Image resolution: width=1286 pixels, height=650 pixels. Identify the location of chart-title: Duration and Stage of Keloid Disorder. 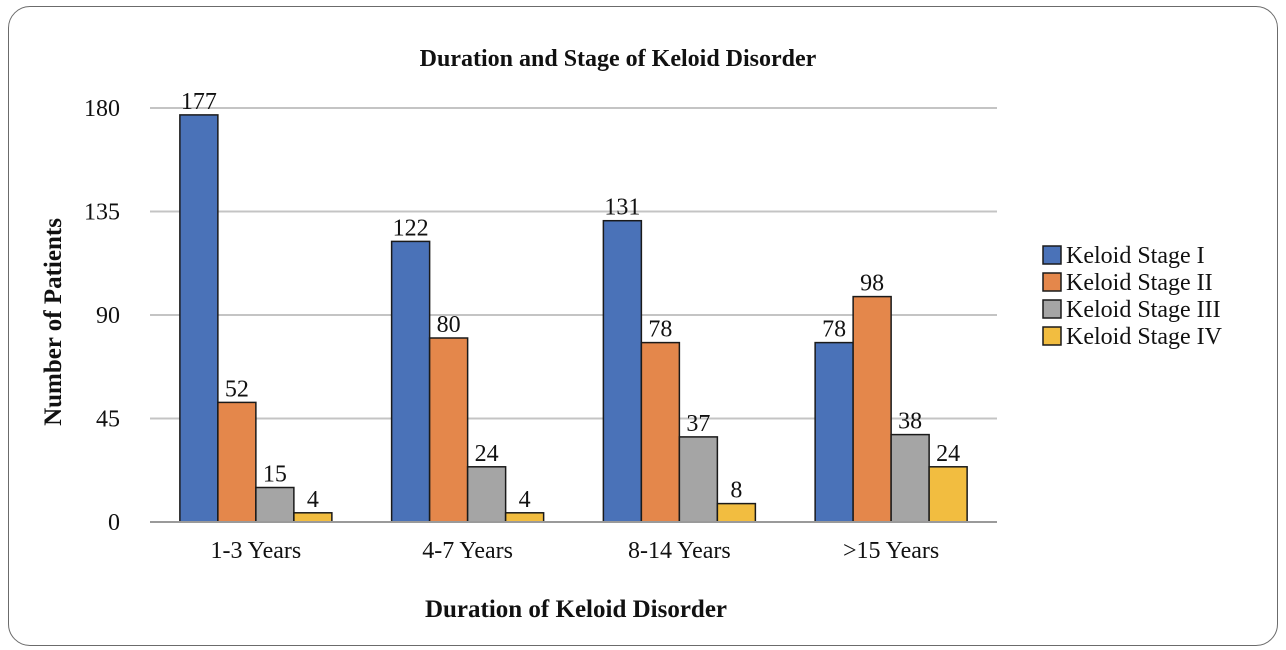
(618, 59).